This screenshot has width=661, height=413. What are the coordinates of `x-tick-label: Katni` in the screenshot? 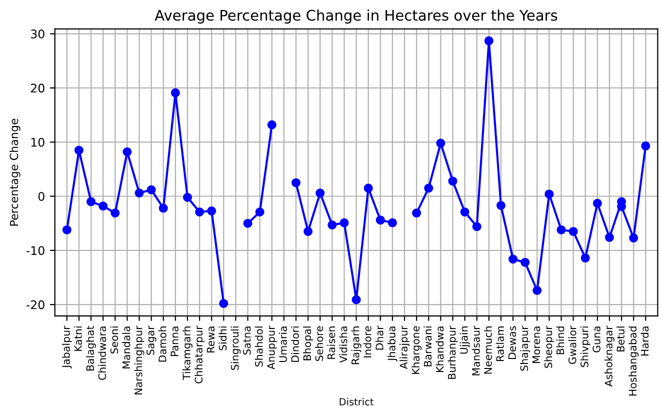 It's located at (78, 338).